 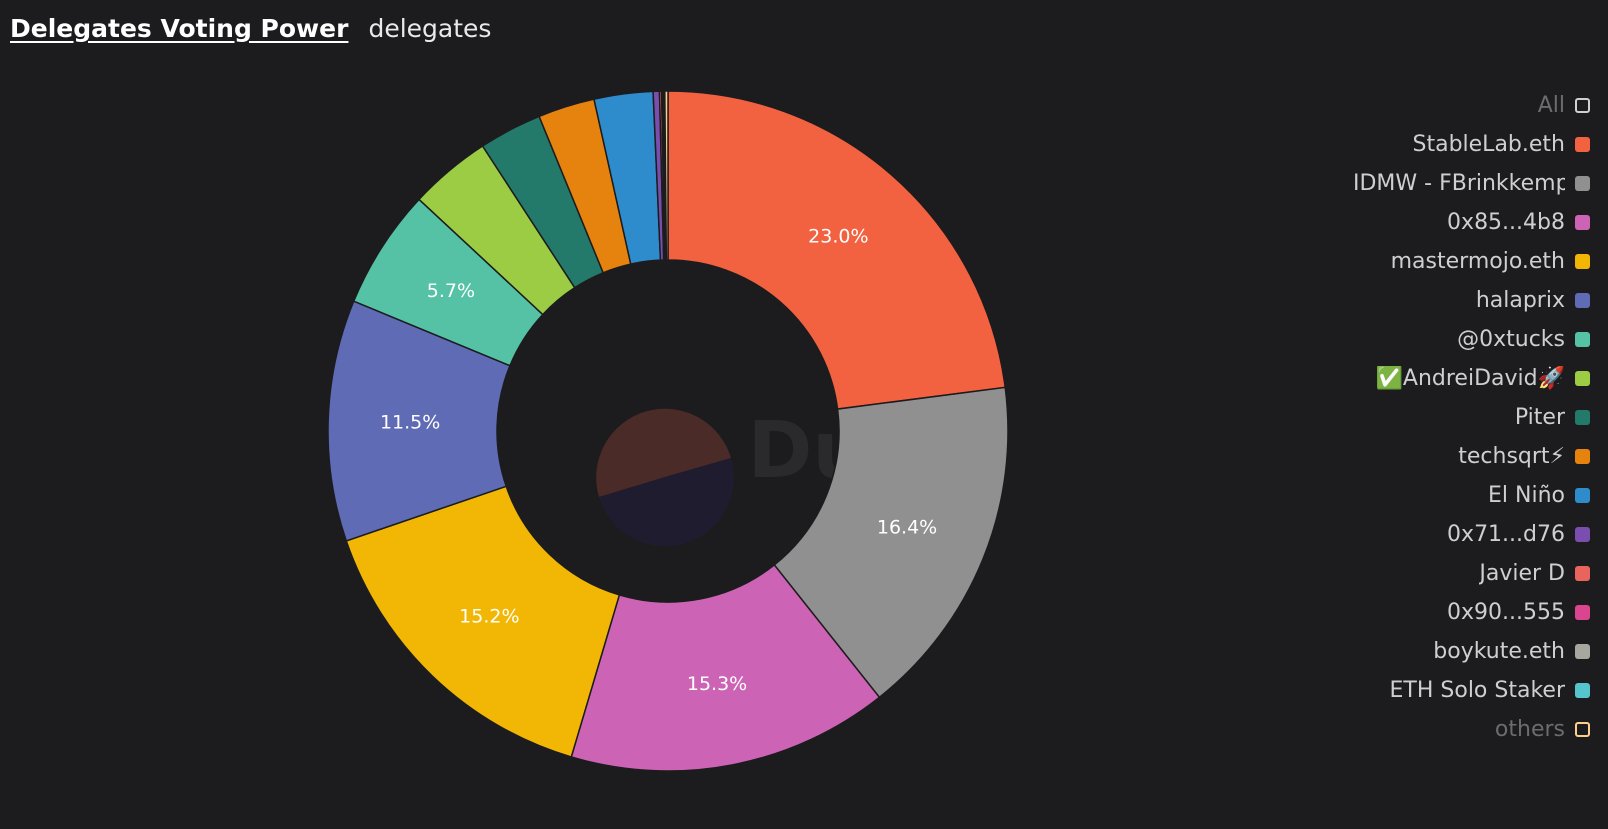 What do you see at coordinates (1506, 534) in the screenshot?
I see `legend-label: 0x71...d76` at bounding box center [1506, 534].